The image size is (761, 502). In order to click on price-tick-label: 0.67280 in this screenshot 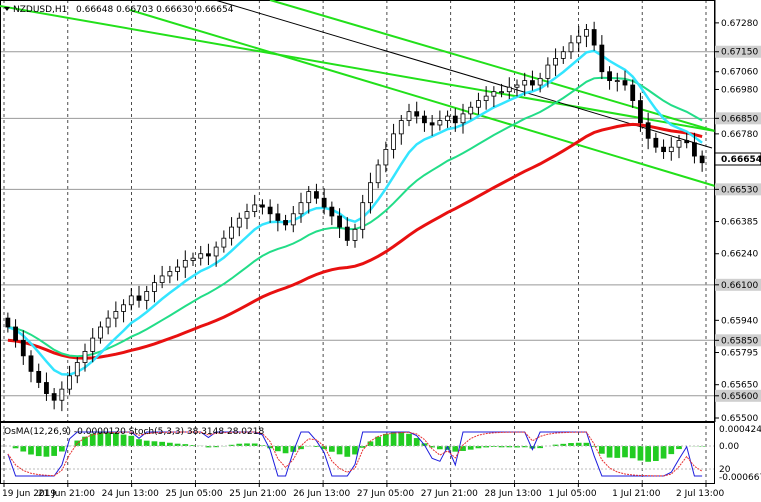, I will do `click(739, 24)`.